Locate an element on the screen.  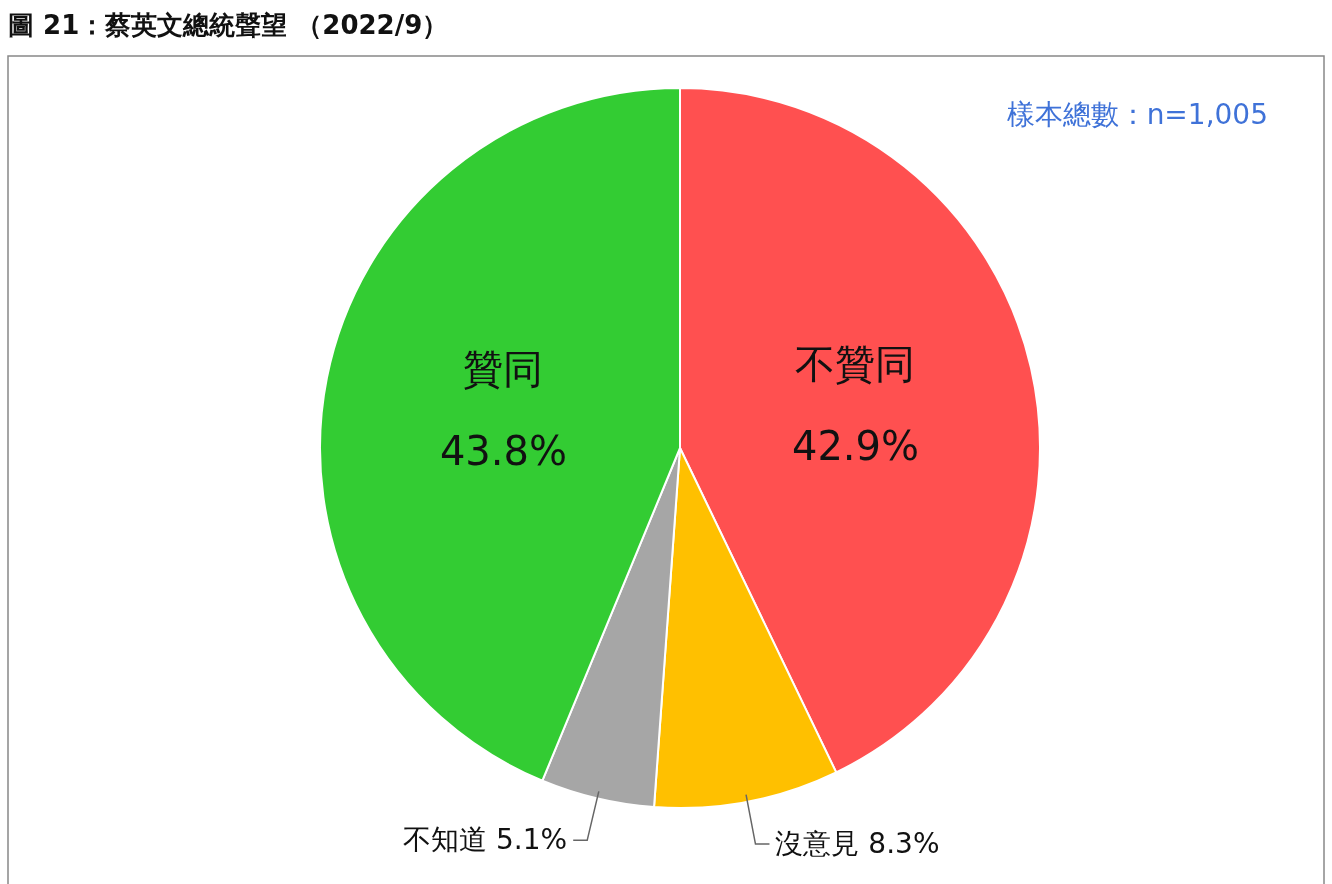
title: 圖 21：蔡英文總統聲望 （2022/9） is located at coordinates (228, 25).